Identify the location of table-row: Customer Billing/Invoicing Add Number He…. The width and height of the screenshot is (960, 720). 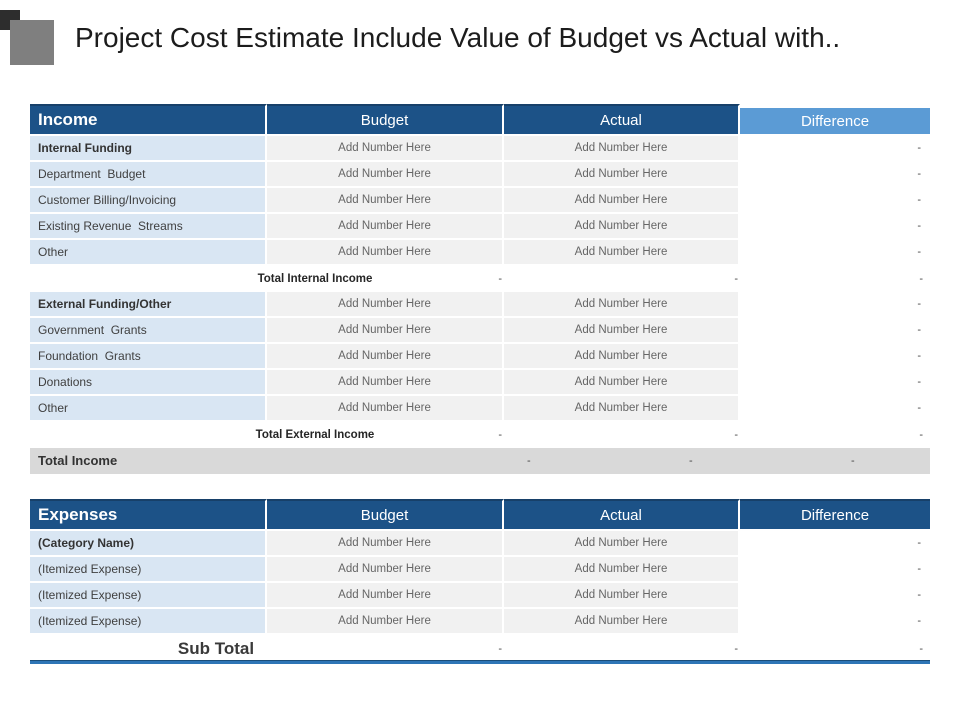
(480, 201).